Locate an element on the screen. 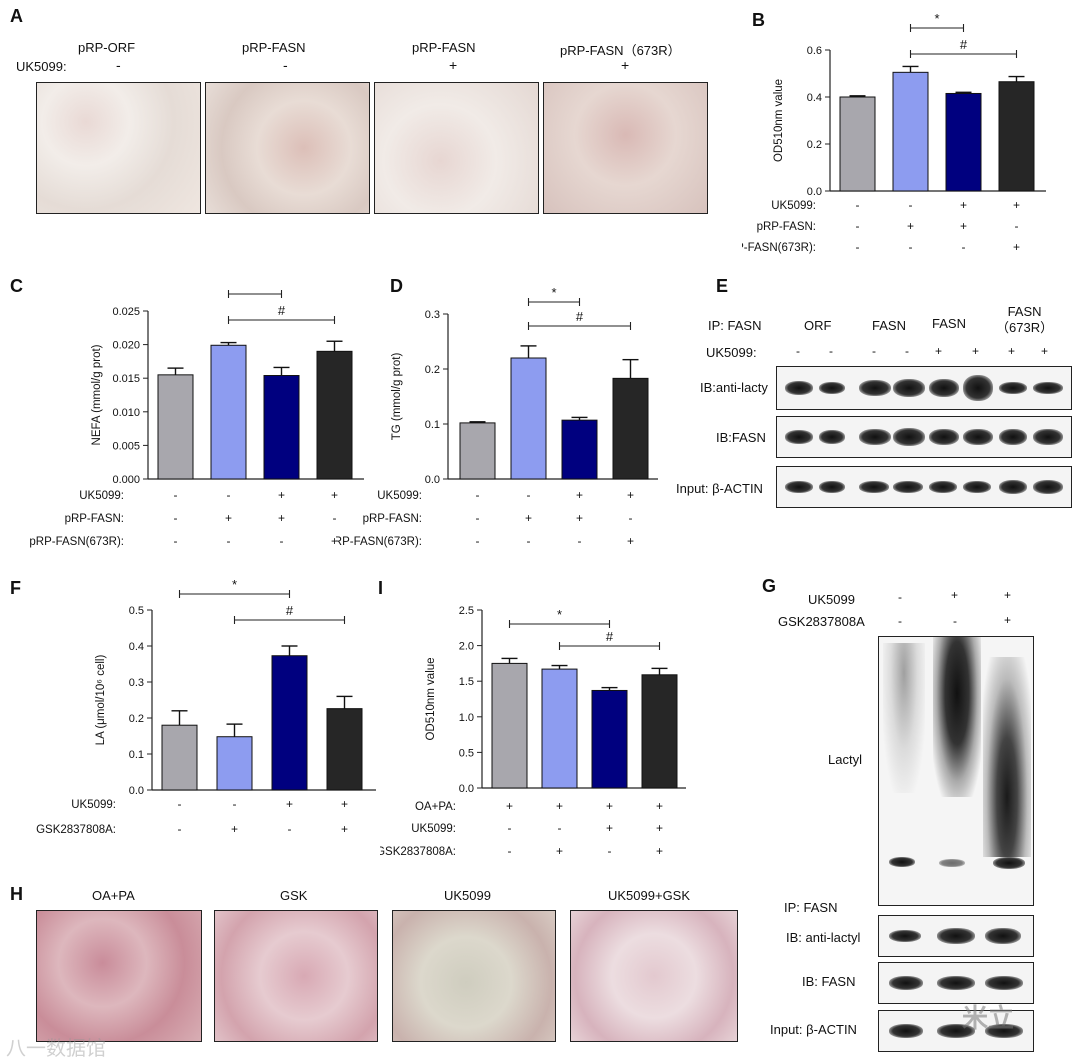 The image size is (1080, 1062). g-gsk-sign: + is located at coordinates (1008, 620).